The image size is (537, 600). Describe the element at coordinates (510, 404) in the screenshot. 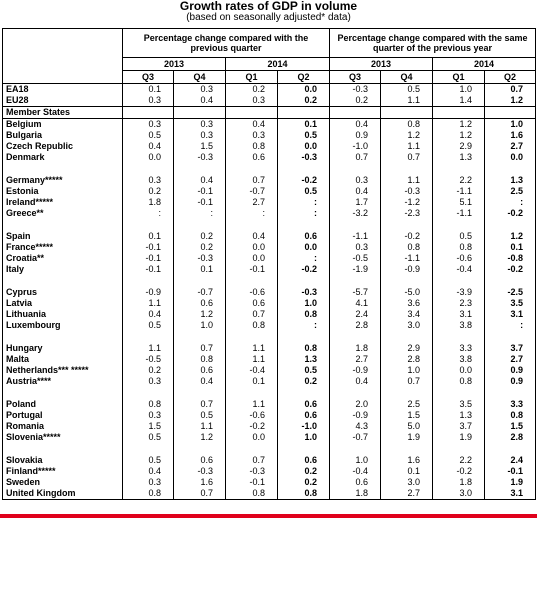

I see `value-cell: 3.3` at that location.